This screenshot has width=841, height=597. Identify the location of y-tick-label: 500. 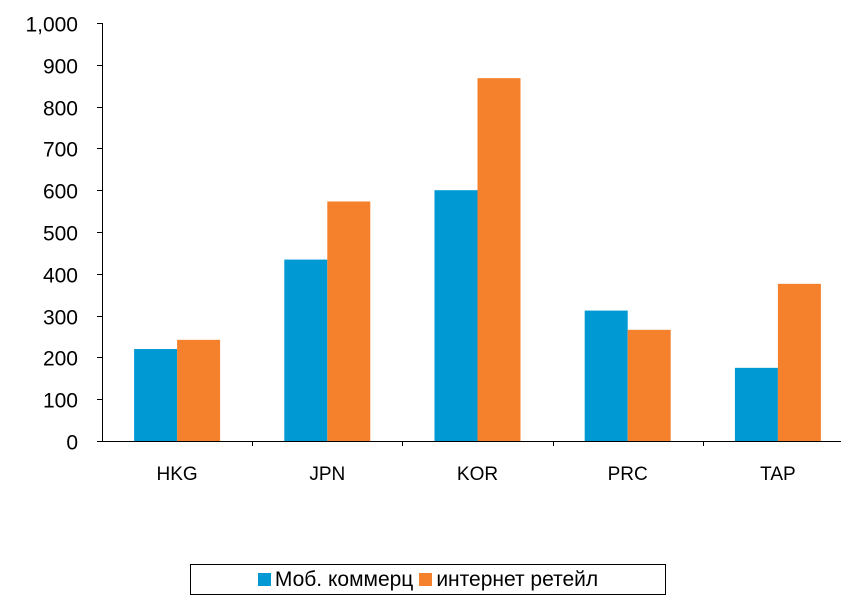
(60, 234).